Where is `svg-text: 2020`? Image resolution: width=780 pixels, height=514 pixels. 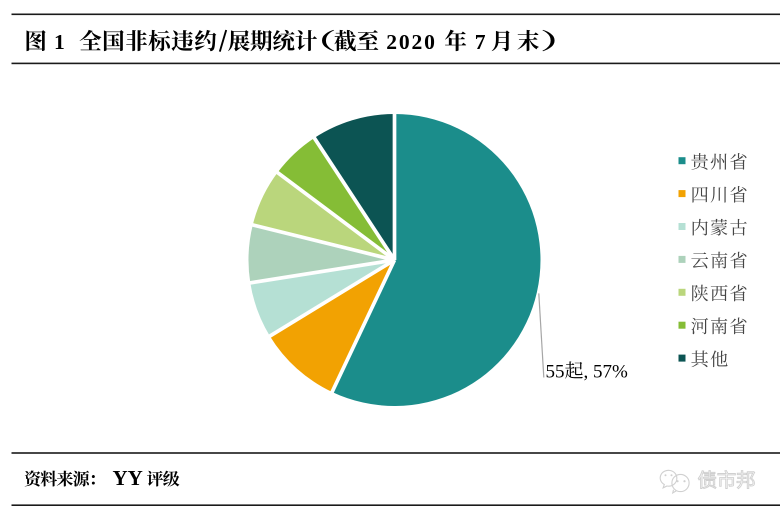
svg-text: 2020 is located at coordinates (411, 42).